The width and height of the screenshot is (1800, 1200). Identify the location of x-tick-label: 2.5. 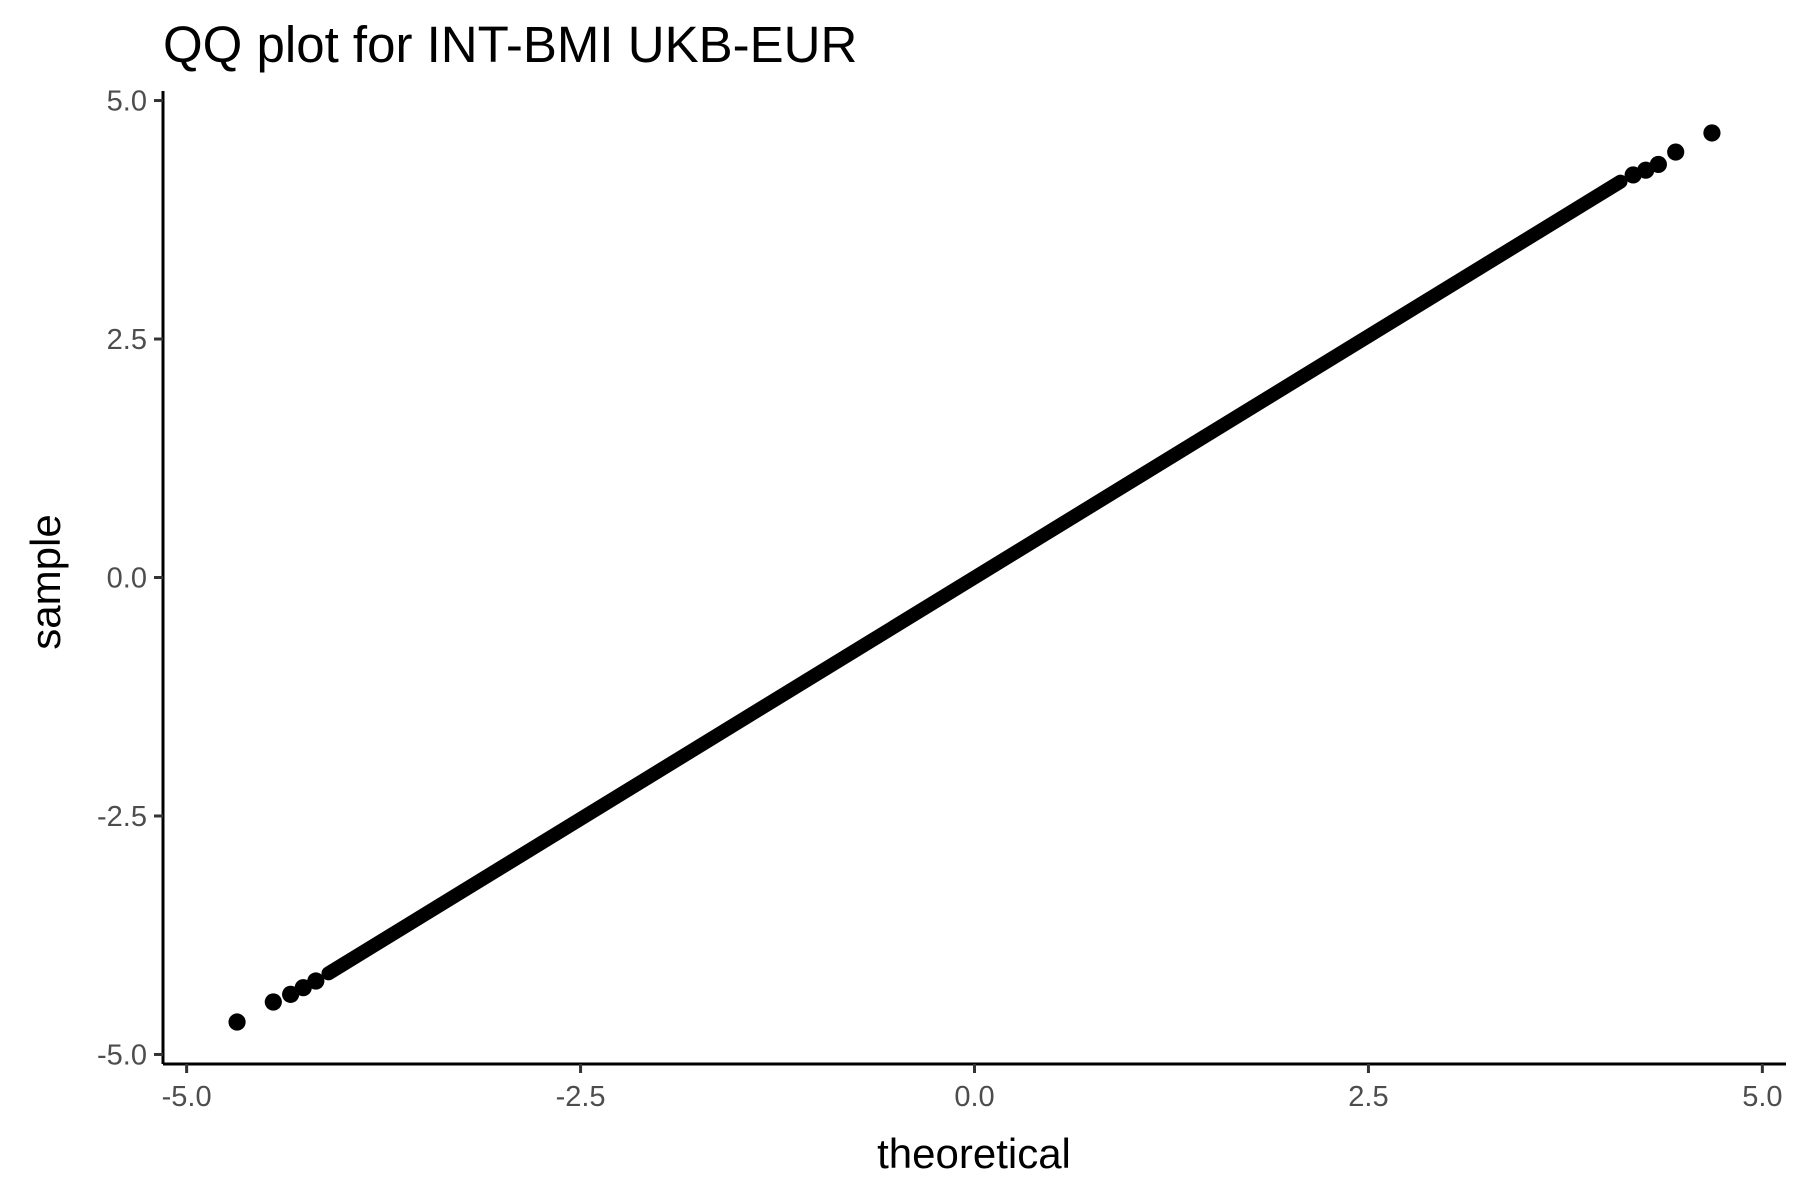
(1368, 1097).